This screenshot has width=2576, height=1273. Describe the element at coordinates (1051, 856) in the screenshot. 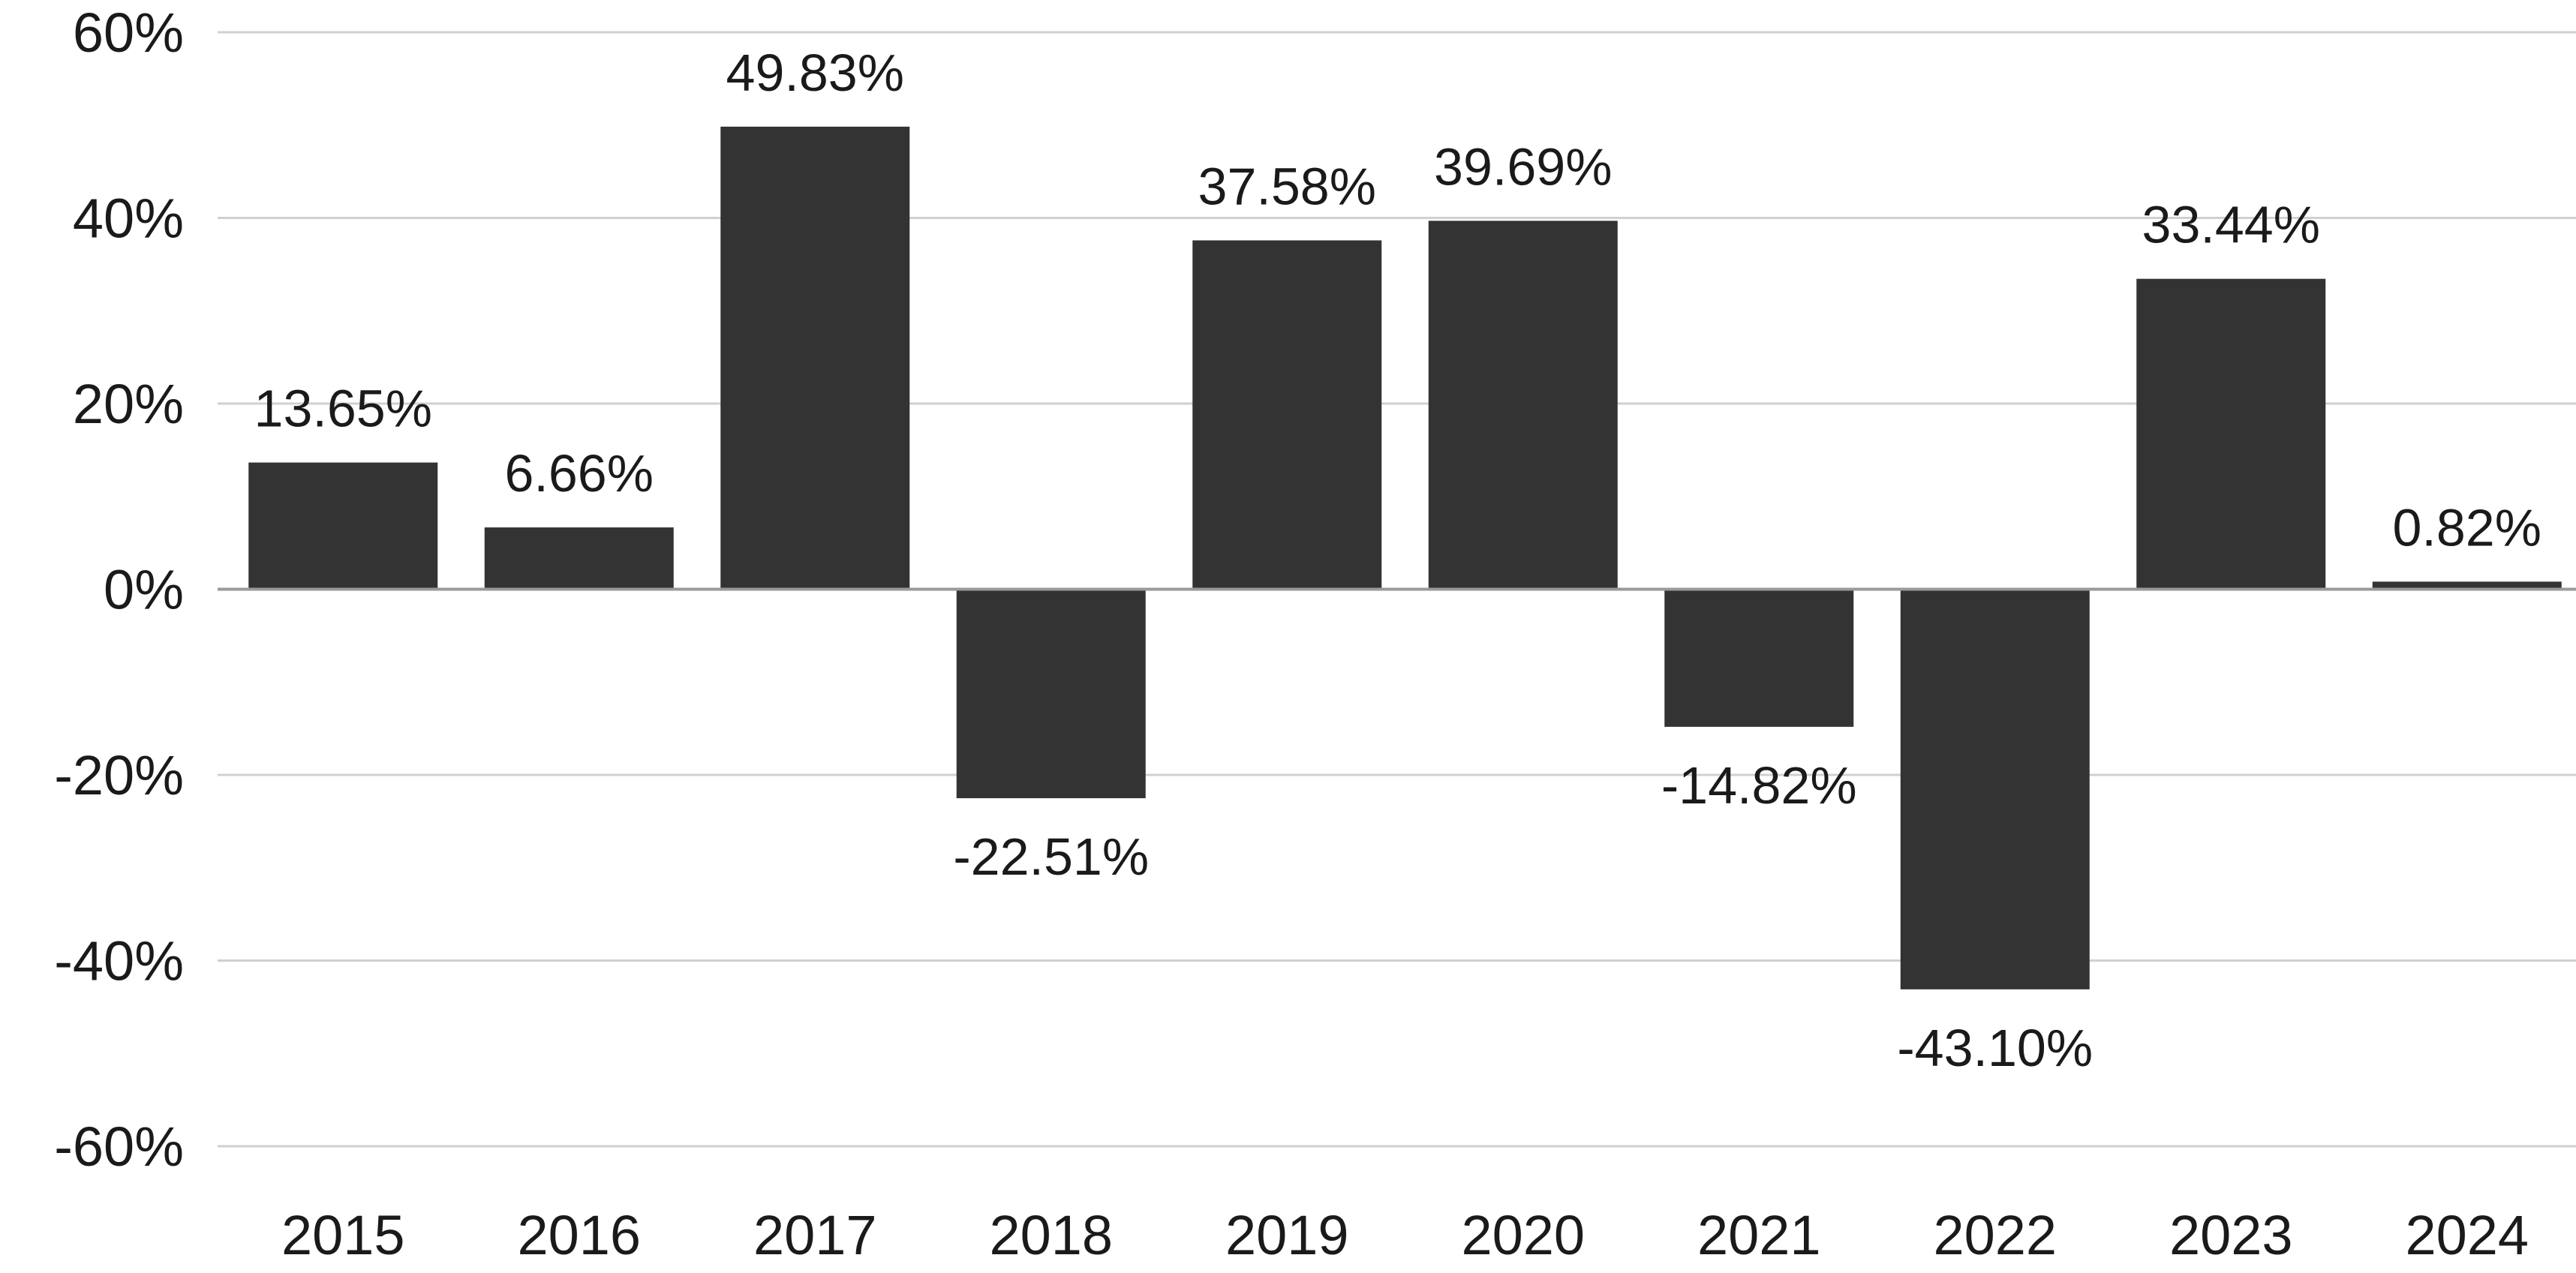

I see `data-label: -22.51%` at that location.